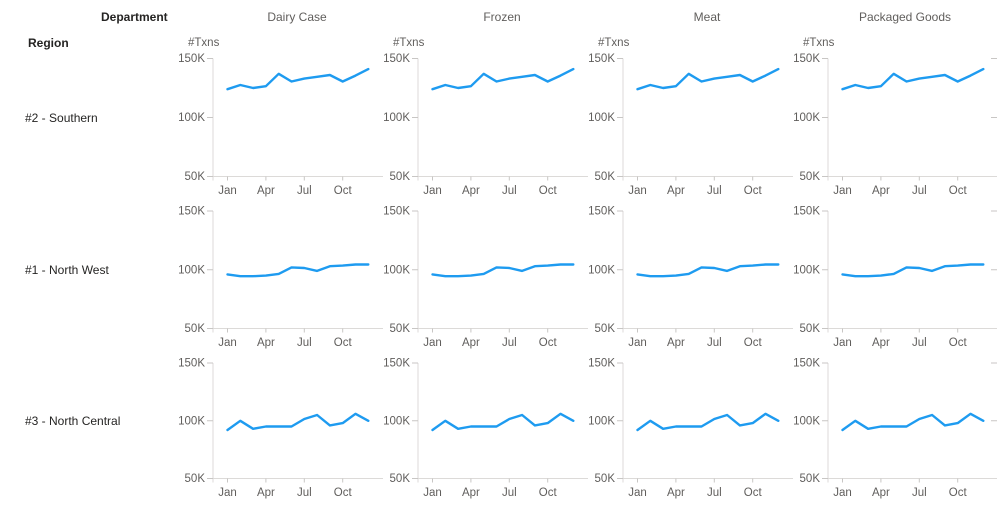 The image size is (997, 518). I want to click on chart-cell-#1 - North West-Frozen: 150K 100K 50K Jan Apr Jul Oct, so click(485, 277).